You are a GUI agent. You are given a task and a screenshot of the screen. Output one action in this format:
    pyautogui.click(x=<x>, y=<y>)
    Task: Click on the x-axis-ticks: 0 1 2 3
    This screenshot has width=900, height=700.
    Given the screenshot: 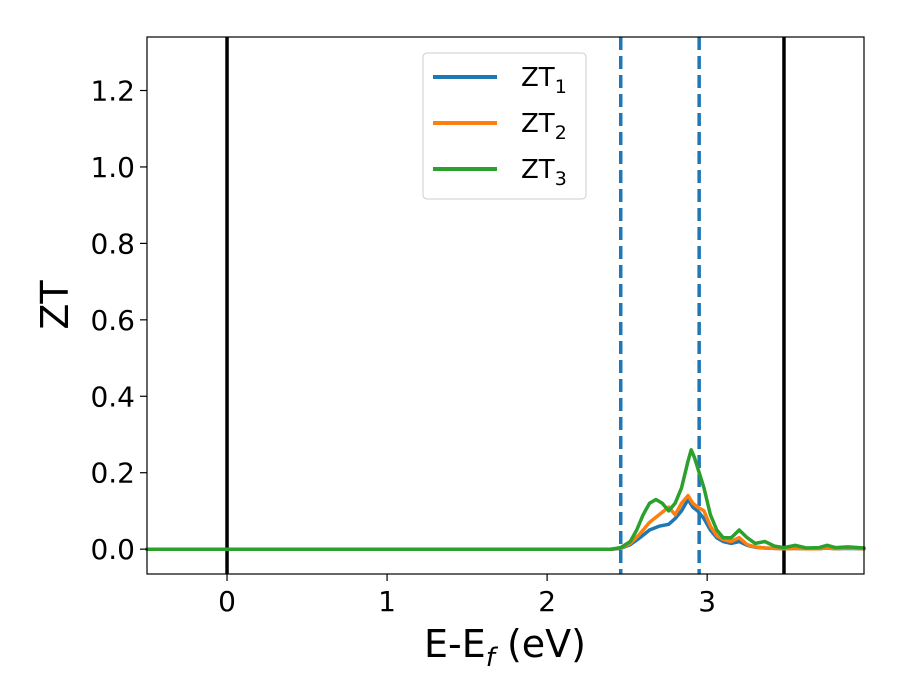 What is the action you would take?
    pyautogui.click(x=467, y=596)
    